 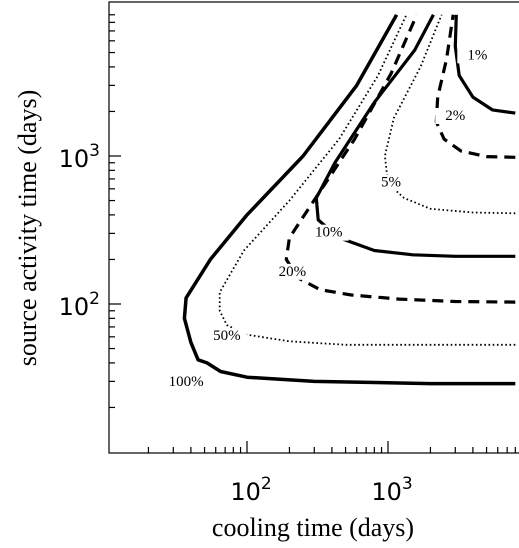 I want to click on contour-label-bg-5pct, so click(x=390, y=182).